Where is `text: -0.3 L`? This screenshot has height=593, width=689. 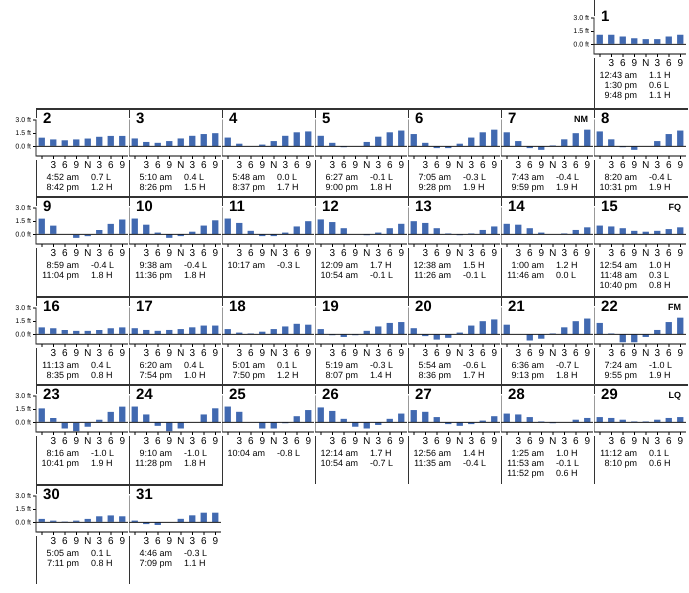
text: -0.3 L is located at coordinates (195, 553).